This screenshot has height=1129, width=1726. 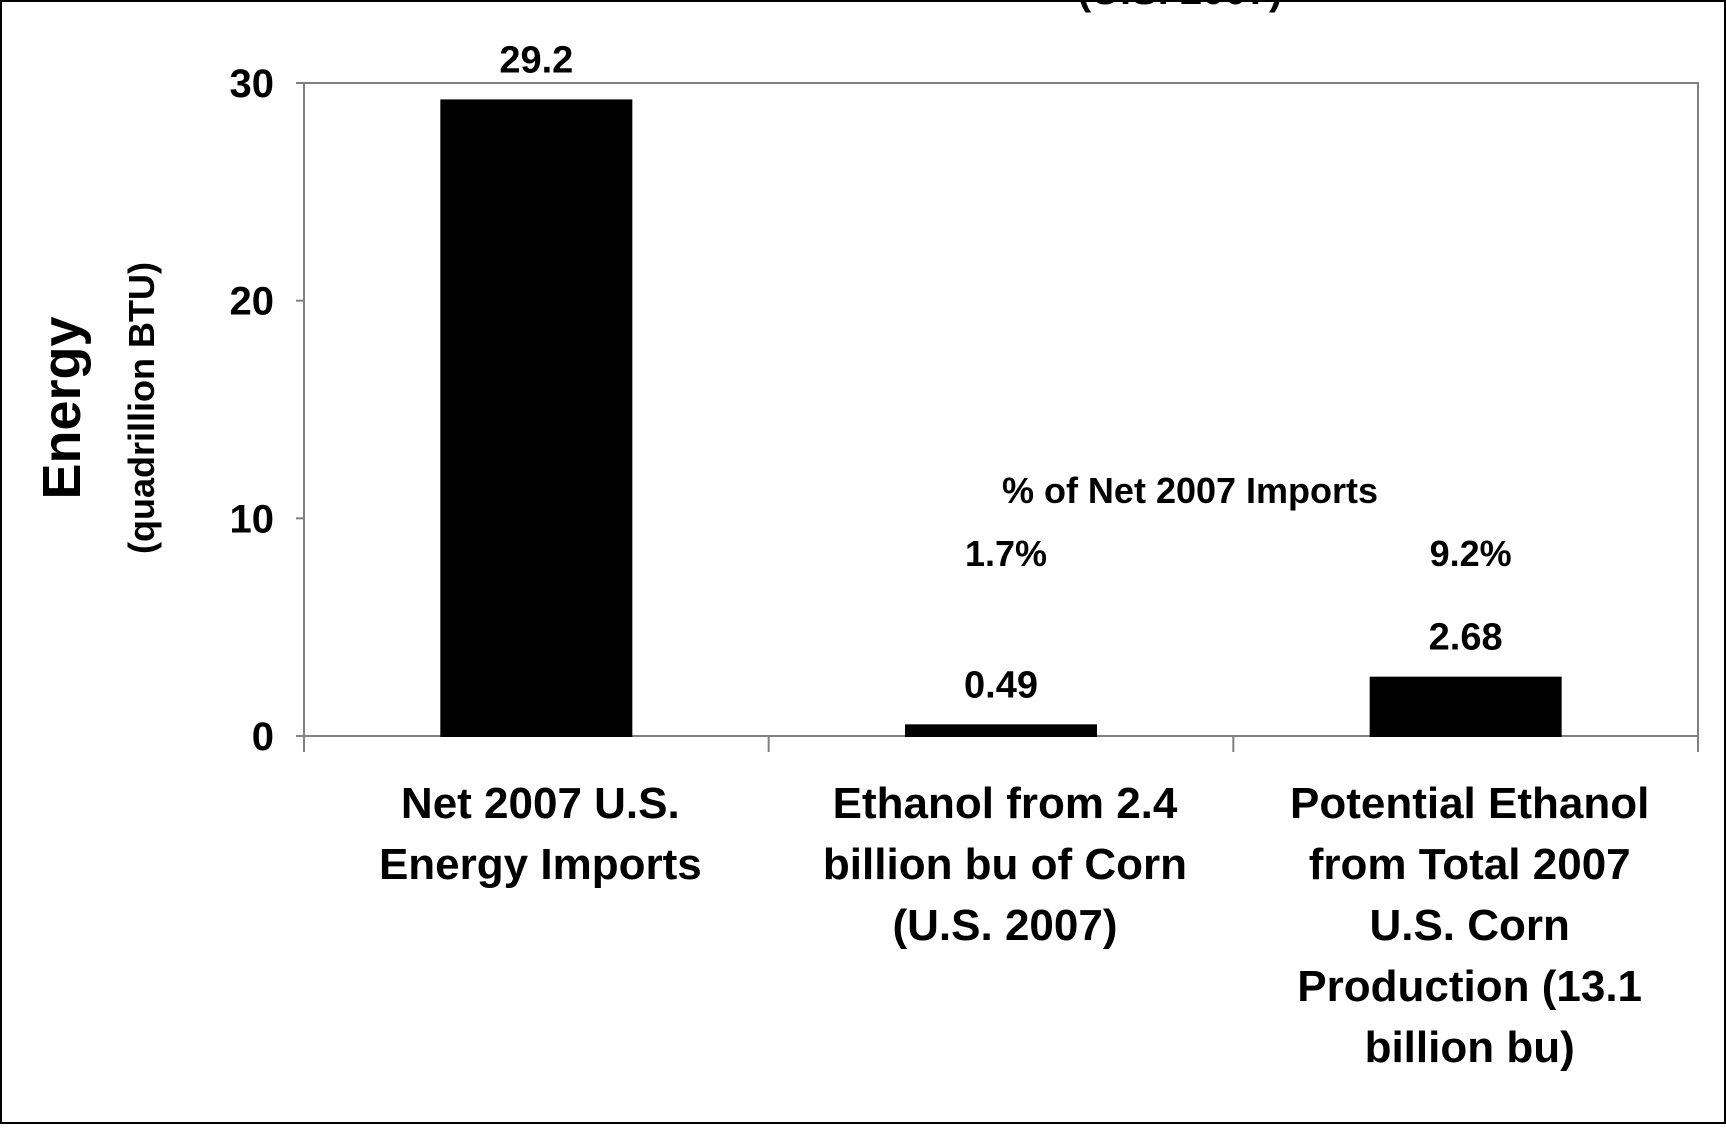 What do you see at coordinates (540, 864) in the screenshot?
I see `category-label-line: Energy Imports` at bounding box center [540, 864].